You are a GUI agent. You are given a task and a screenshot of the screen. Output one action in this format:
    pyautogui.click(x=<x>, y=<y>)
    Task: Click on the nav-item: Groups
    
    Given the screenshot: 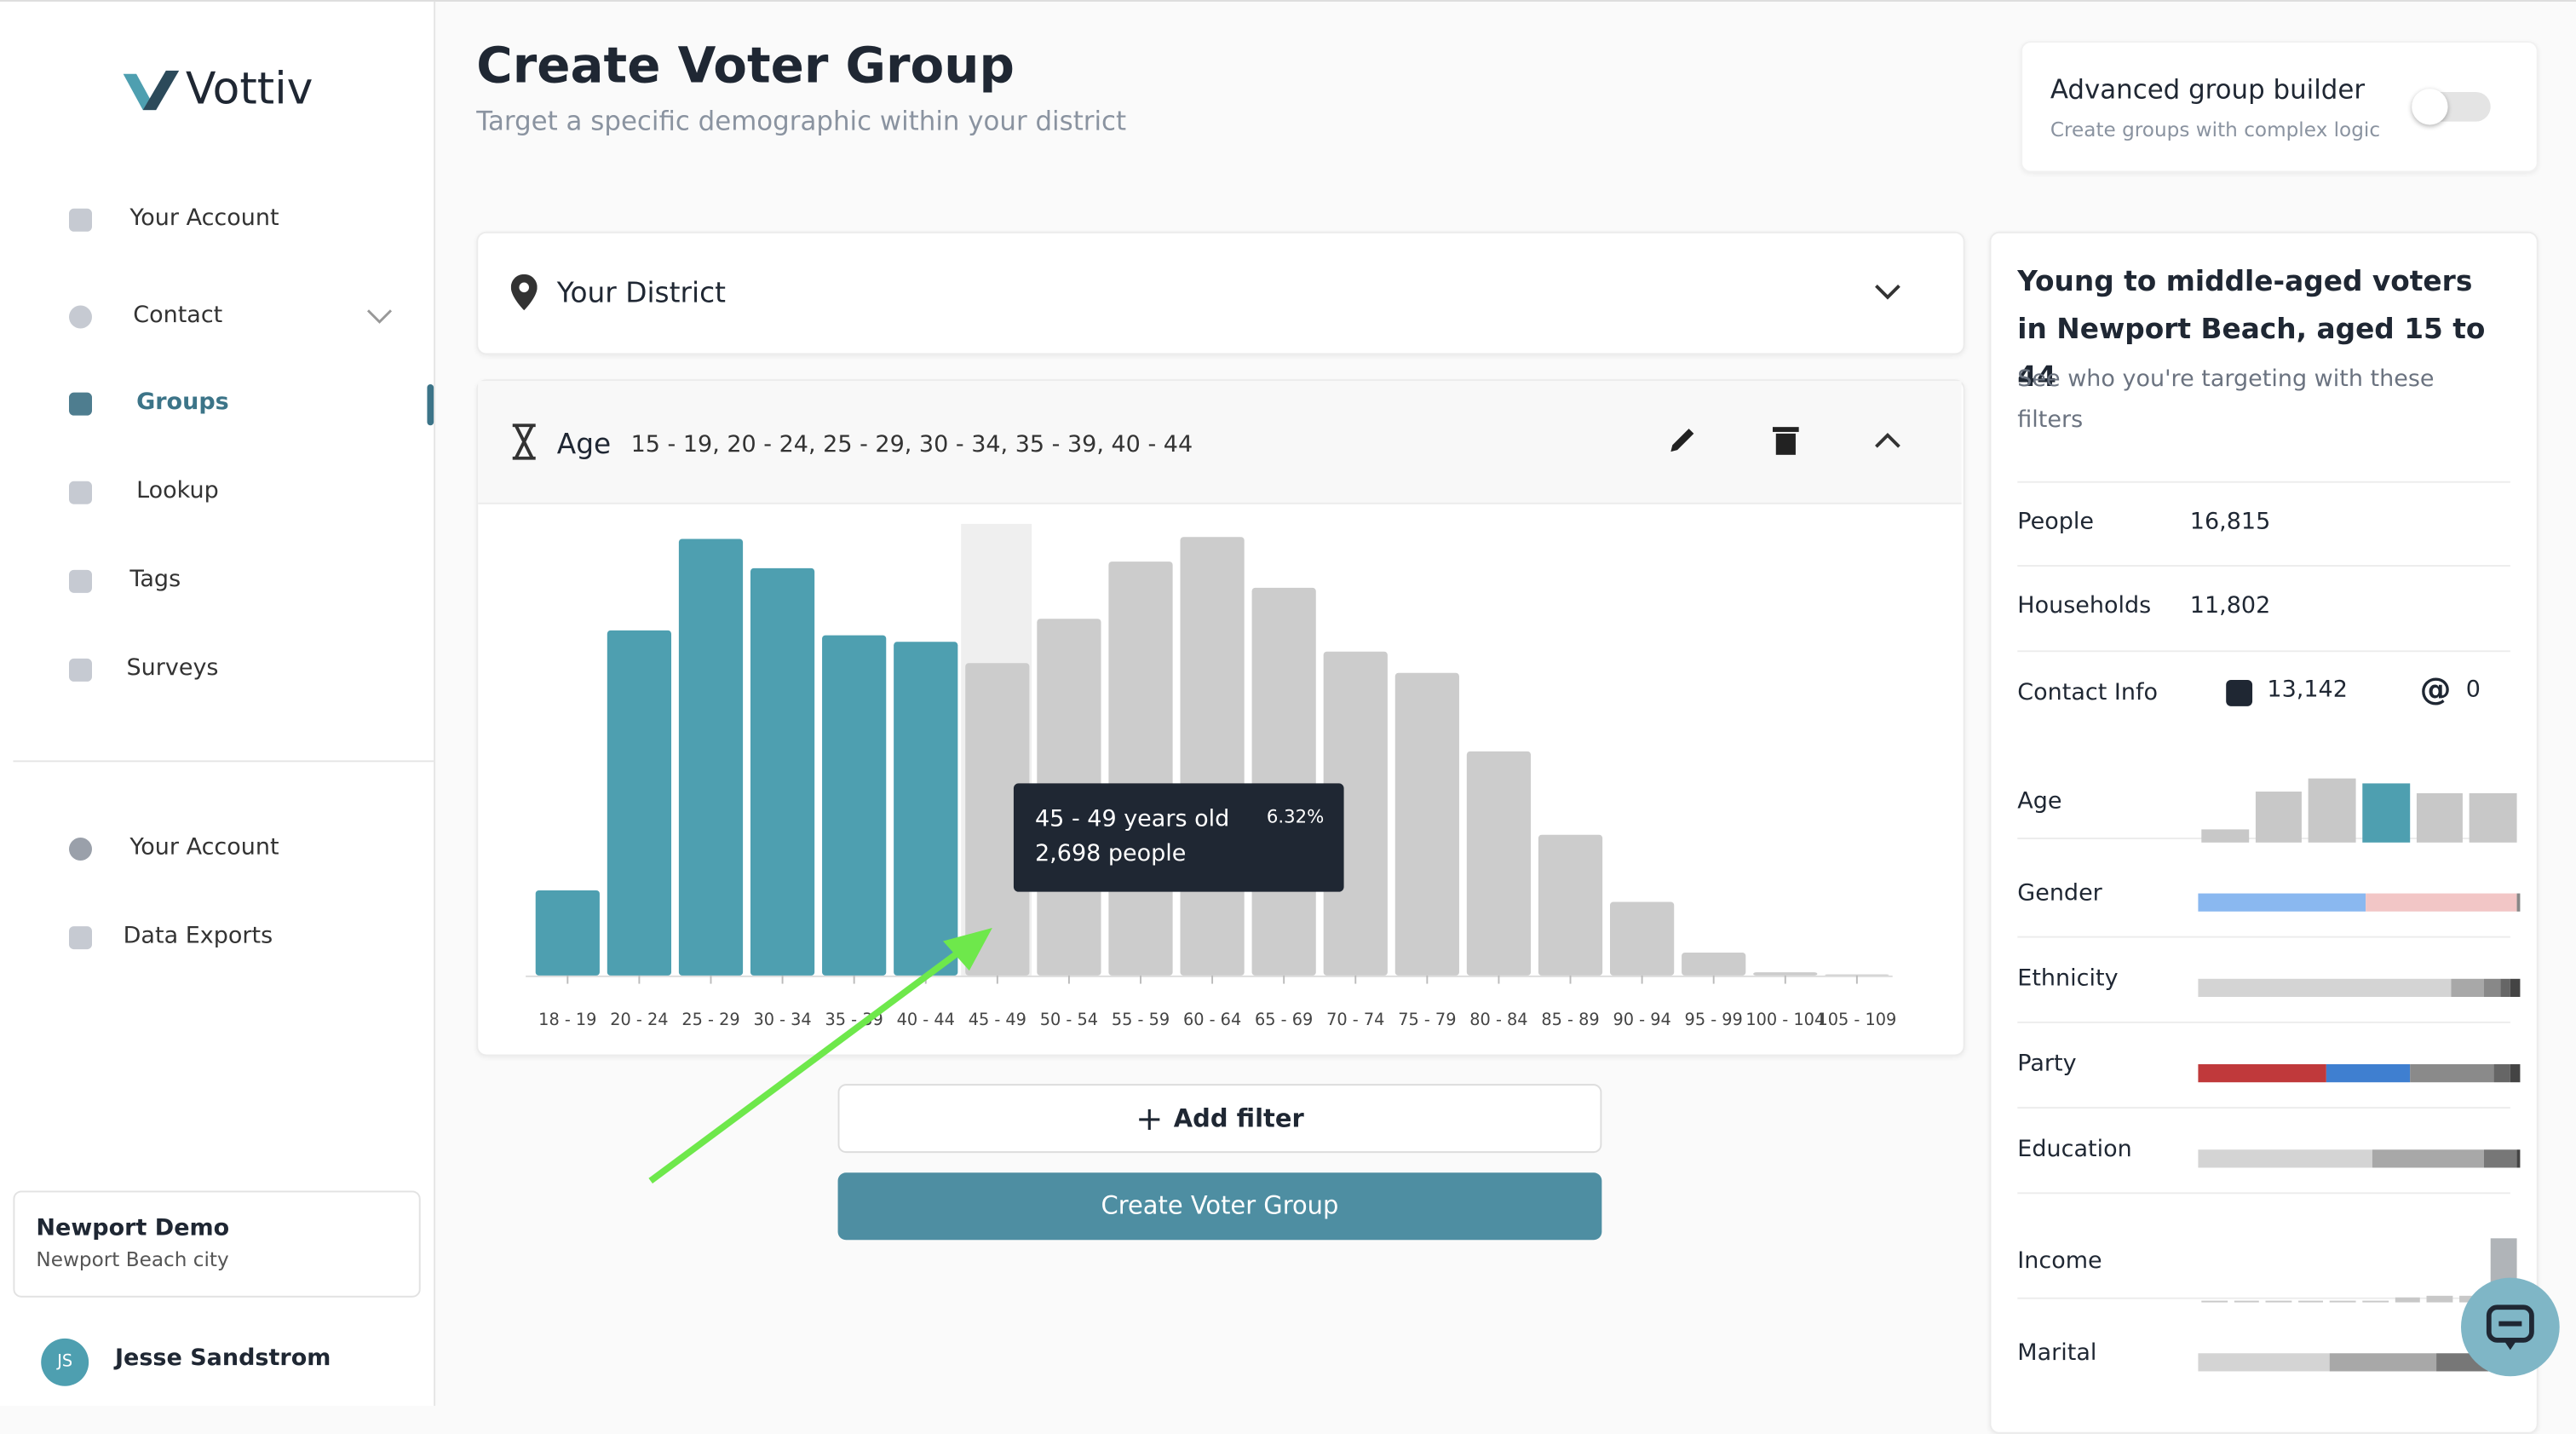 What is the action you would take?
    pyautogui.click(x=183, y=402)
    